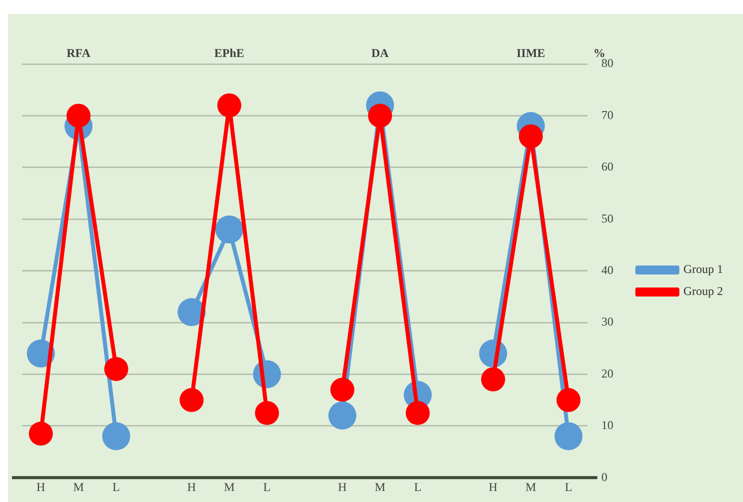 Image resolution: width=743 pixels, height=502 pixels. Describe the element at coordinates (604, 477) in the screenshot. I see `y-tick-label: 0` at that location.